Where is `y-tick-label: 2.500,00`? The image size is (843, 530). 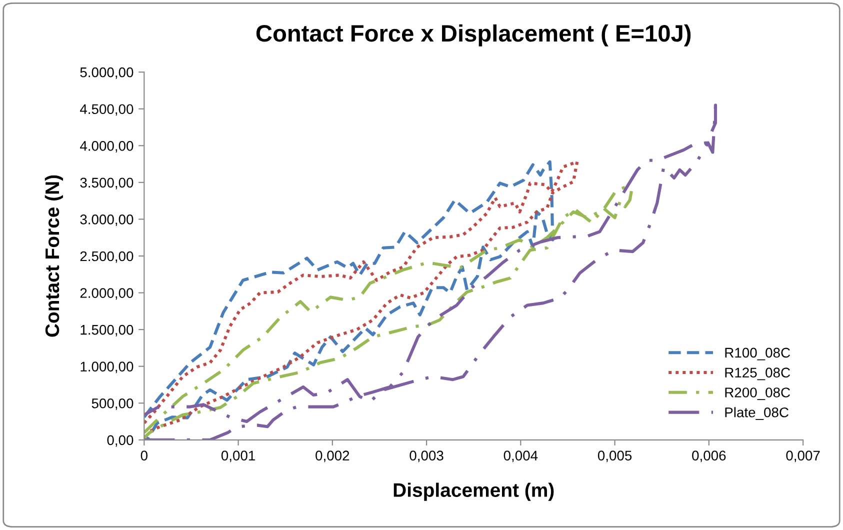 y-tick-label: 2.500,00 is located at coordinates (107, 257).